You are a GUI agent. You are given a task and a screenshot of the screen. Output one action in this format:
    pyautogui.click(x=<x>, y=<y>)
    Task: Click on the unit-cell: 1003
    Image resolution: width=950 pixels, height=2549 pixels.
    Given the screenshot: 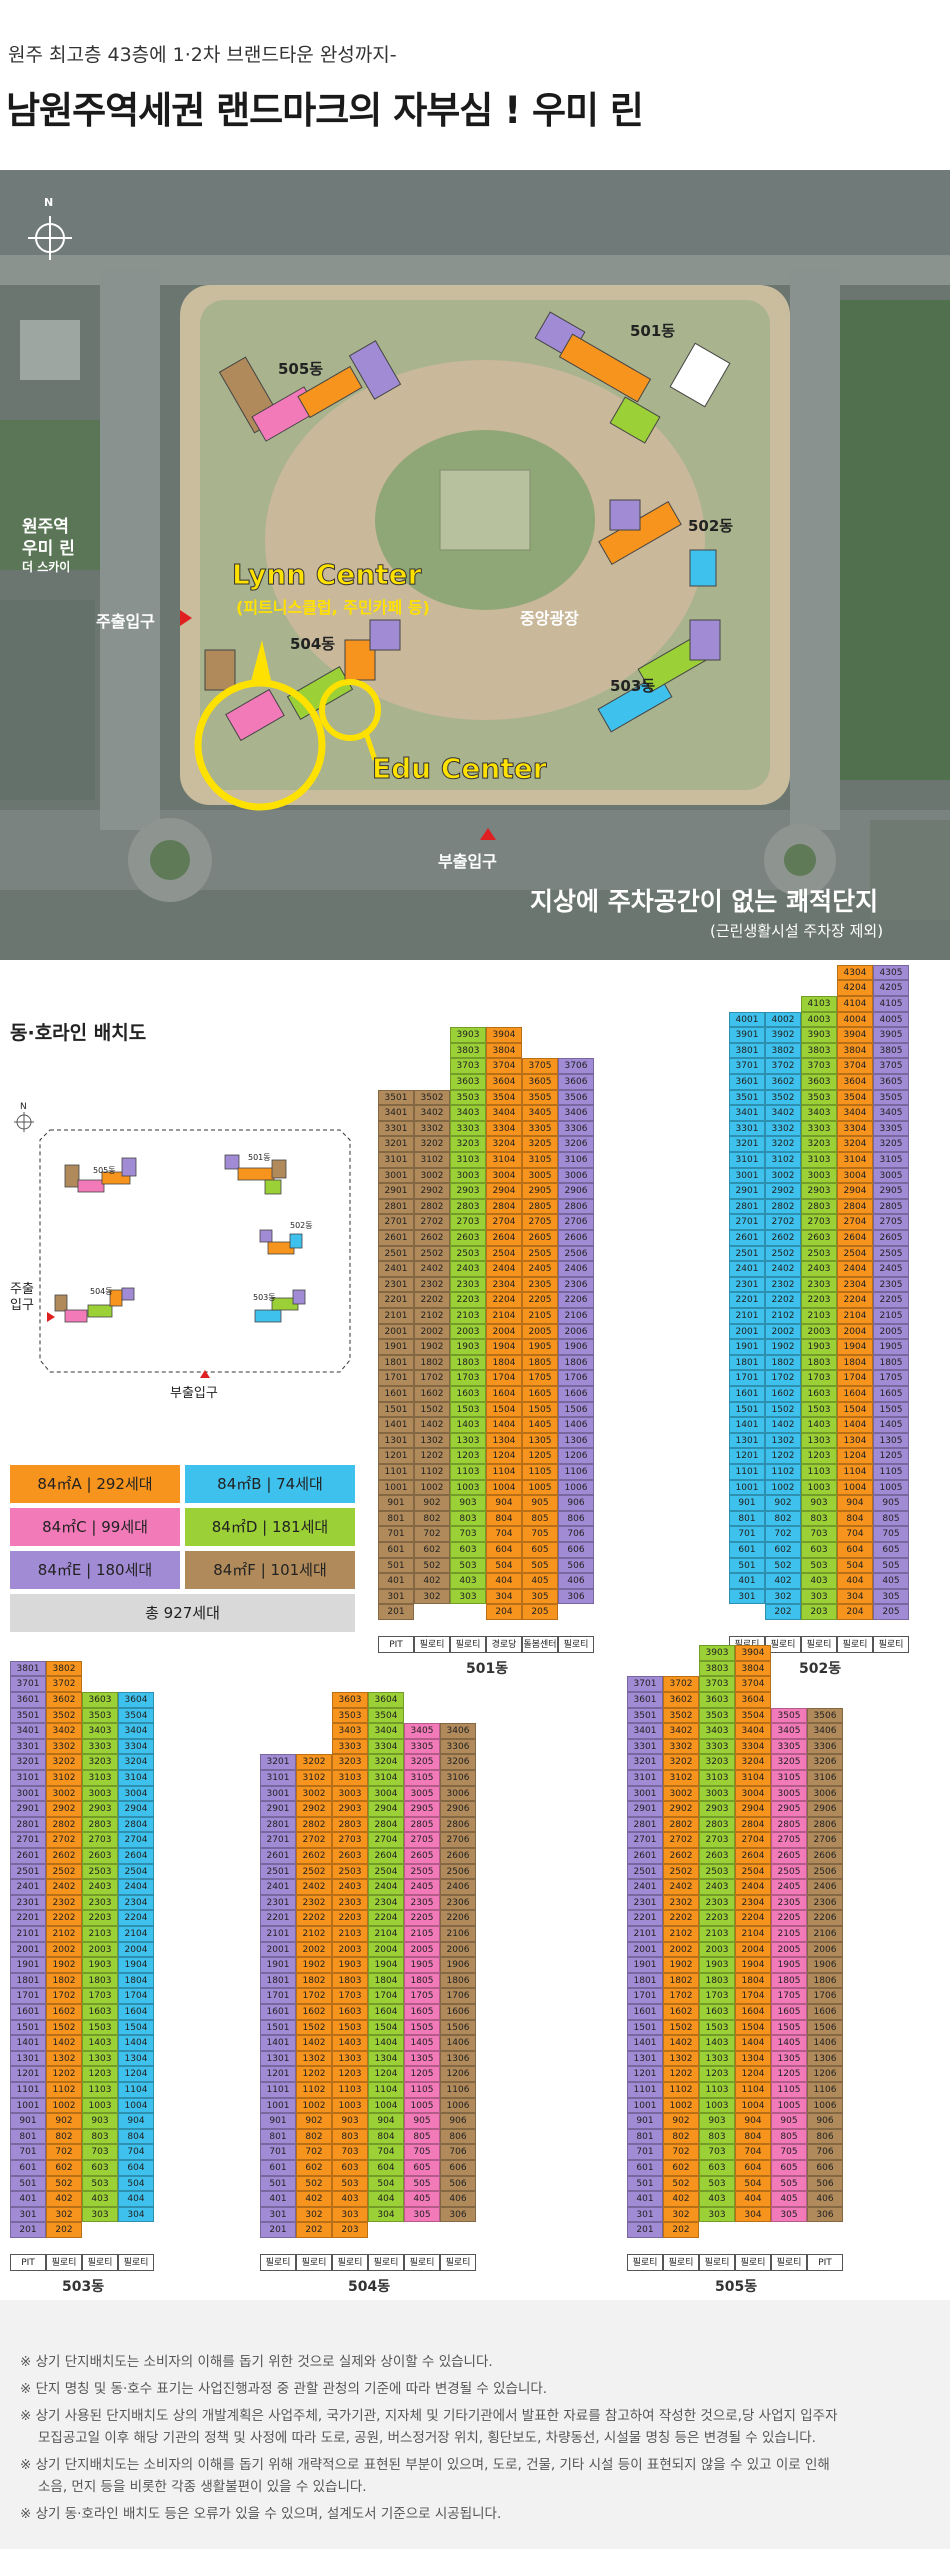 What is the action you would take?
    pyautogui.click(x=100, y=2105)
    